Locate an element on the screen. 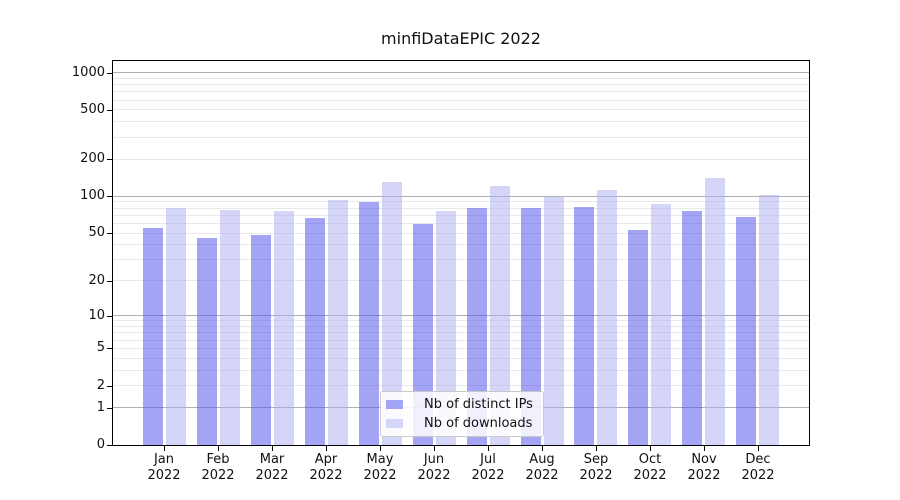 The height and width of the screenshot is (500, 900). x-tick-label-apr-2022: Apr 2022 is located at coordinates (326, 467).